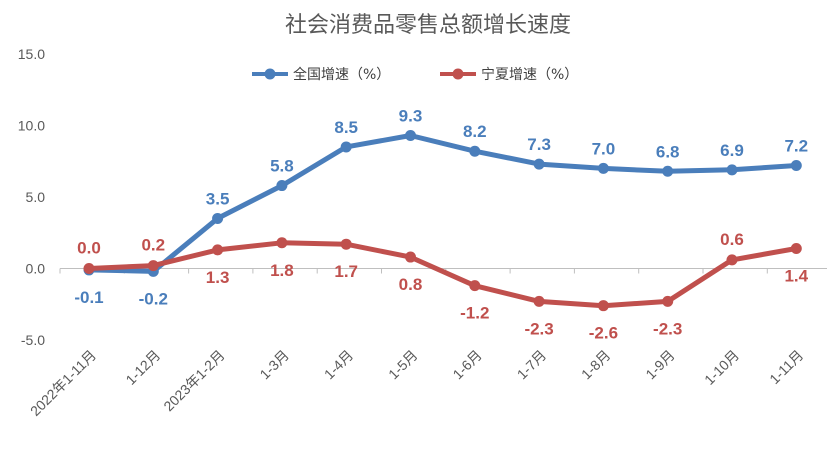  Describe the element at coordinates (796, 275) in the screenshot. I see `data-label-ningxia: 1.4` at that location.